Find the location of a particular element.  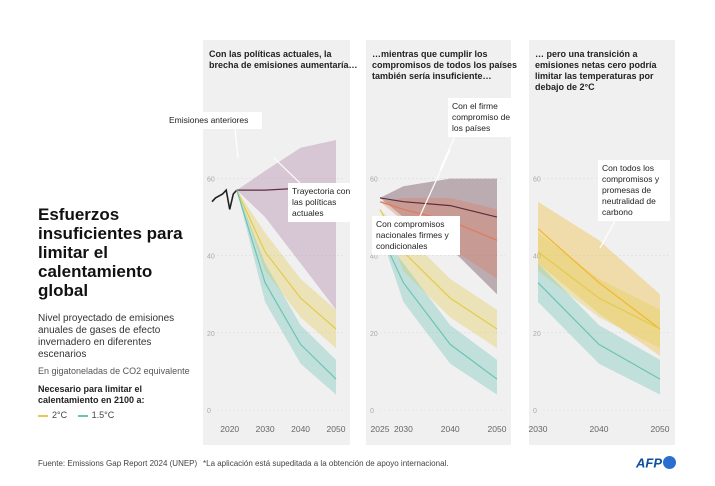

annotation-line: Con todos los is located at coordinates (628, 168).